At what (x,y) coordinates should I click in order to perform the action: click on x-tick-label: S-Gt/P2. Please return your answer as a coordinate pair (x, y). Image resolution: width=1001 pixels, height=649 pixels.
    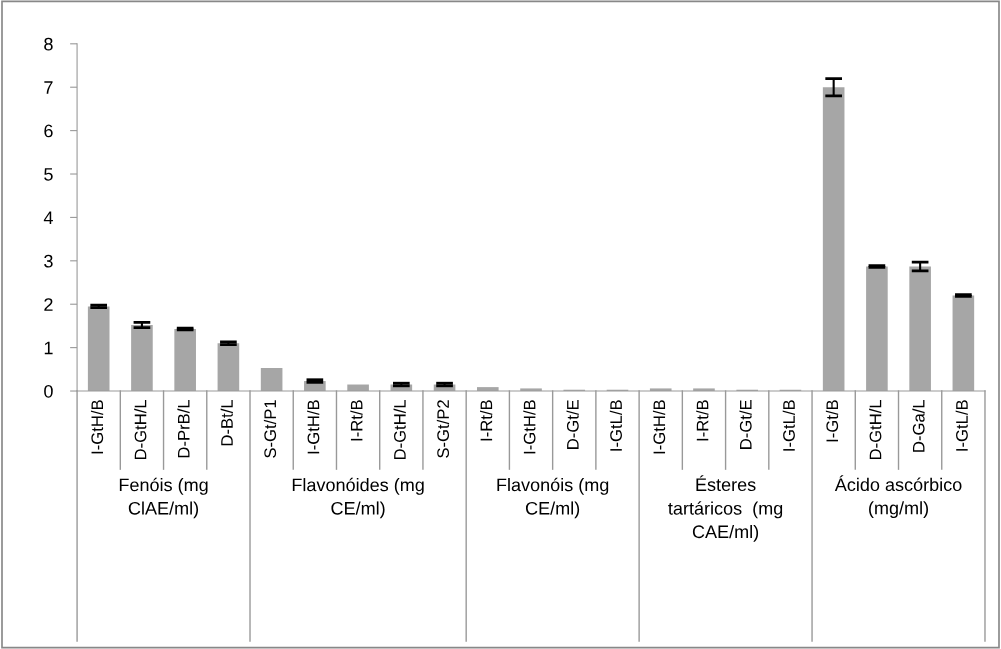
    Looking at the image, I should click on (443, 429).